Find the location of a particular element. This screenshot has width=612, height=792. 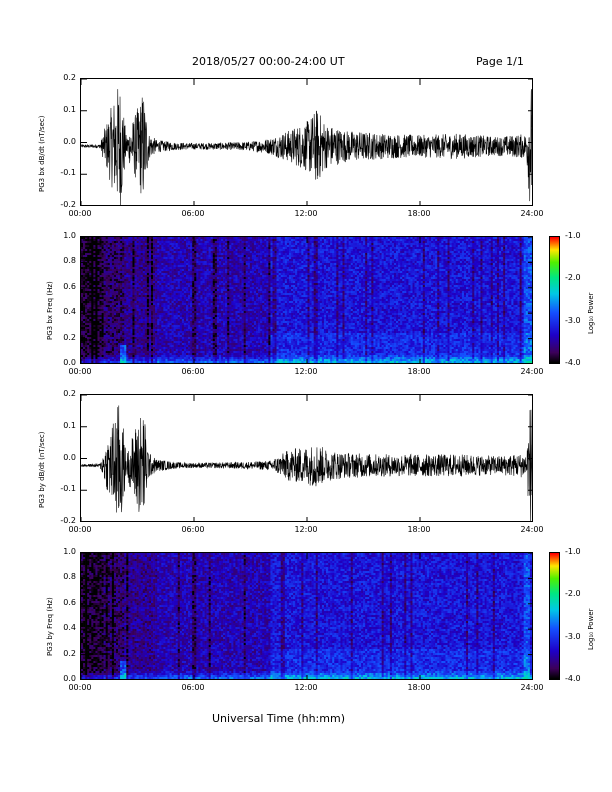

bx-spectrogram-plot is located at coordinates (306, 300).